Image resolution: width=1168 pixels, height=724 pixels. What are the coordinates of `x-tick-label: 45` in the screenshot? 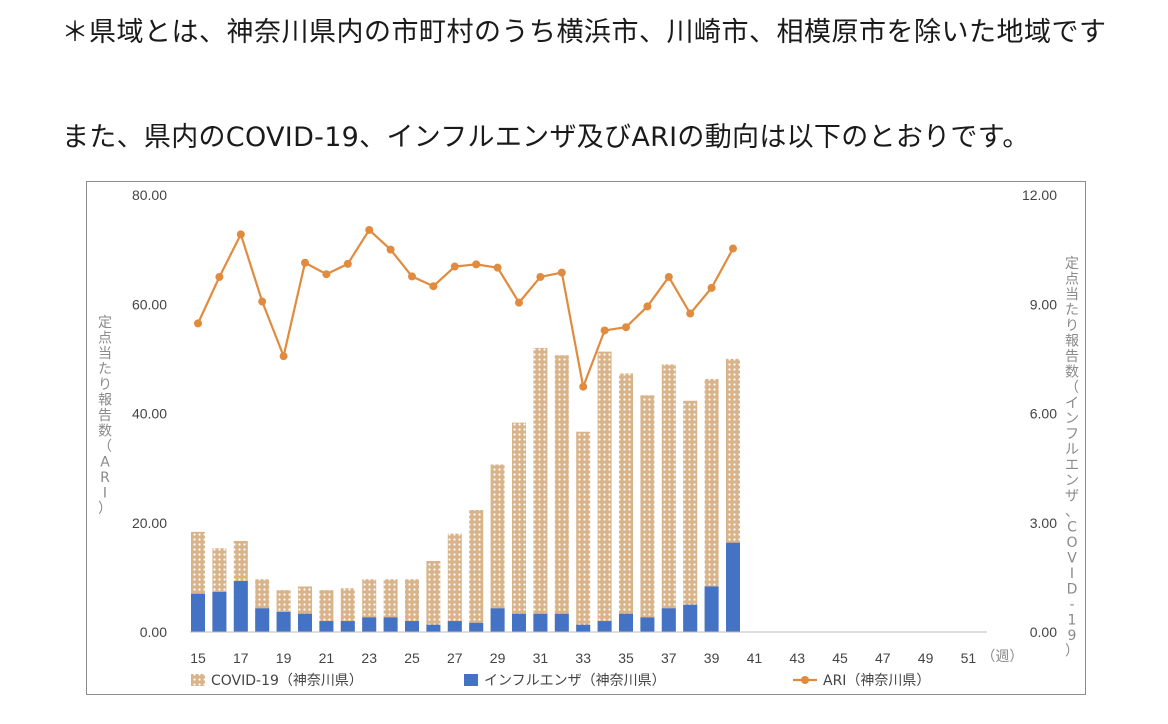 It's located at (840, 658).